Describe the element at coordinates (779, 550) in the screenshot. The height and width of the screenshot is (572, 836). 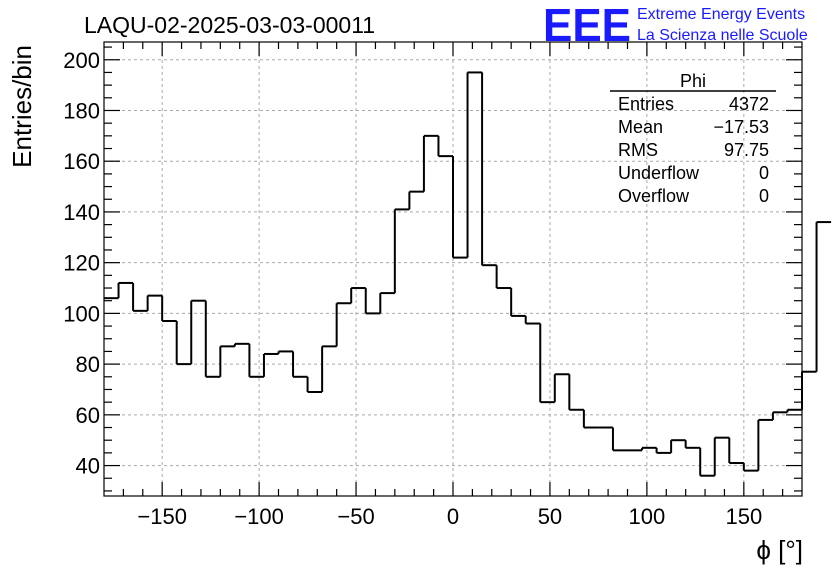
I see `x-axis-title: ϕ [°]` at that location.